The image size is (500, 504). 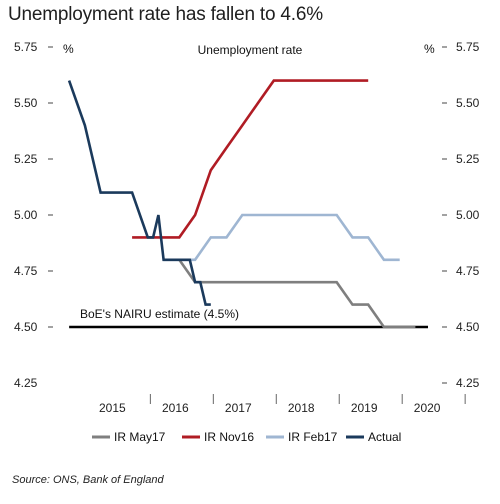 I want to click on source-note: Source: ONS, Bank of England, so click(x=88, y=480).